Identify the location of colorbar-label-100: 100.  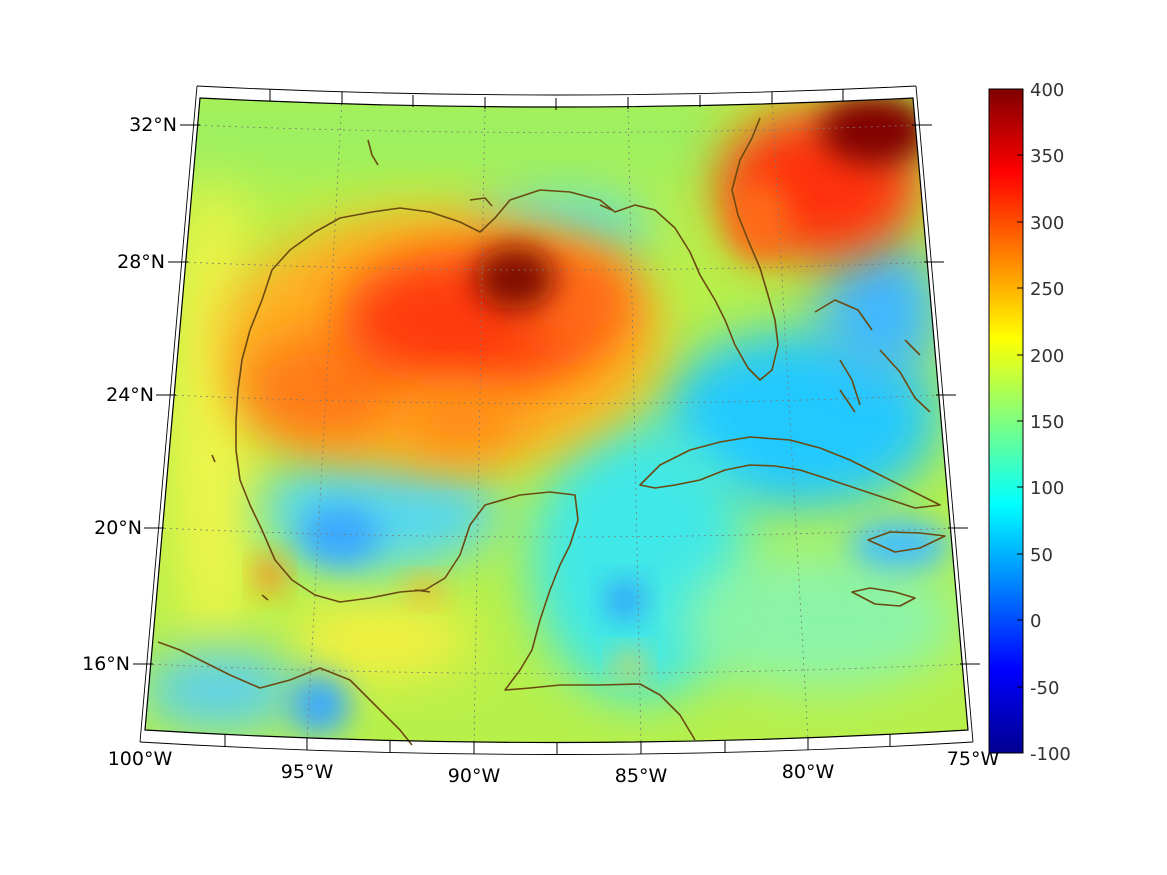
(1047, 488).